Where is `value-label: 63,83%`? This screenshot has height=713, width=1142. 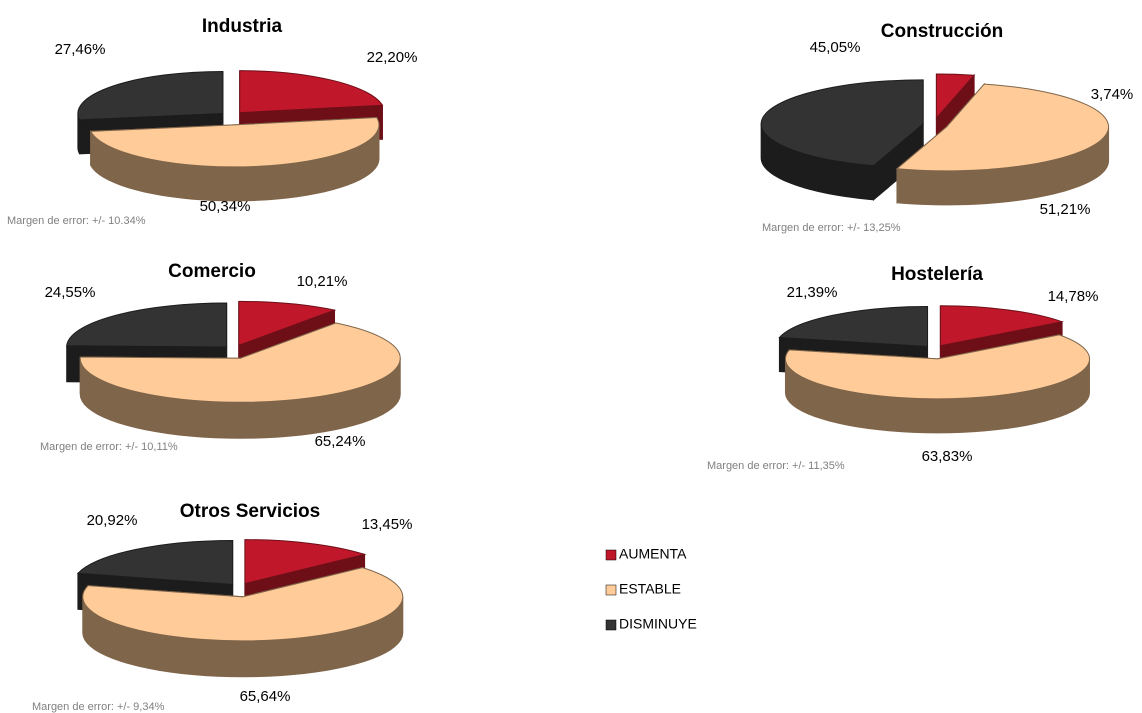
value-label: 63,83% is located at coordinates (947, 456).